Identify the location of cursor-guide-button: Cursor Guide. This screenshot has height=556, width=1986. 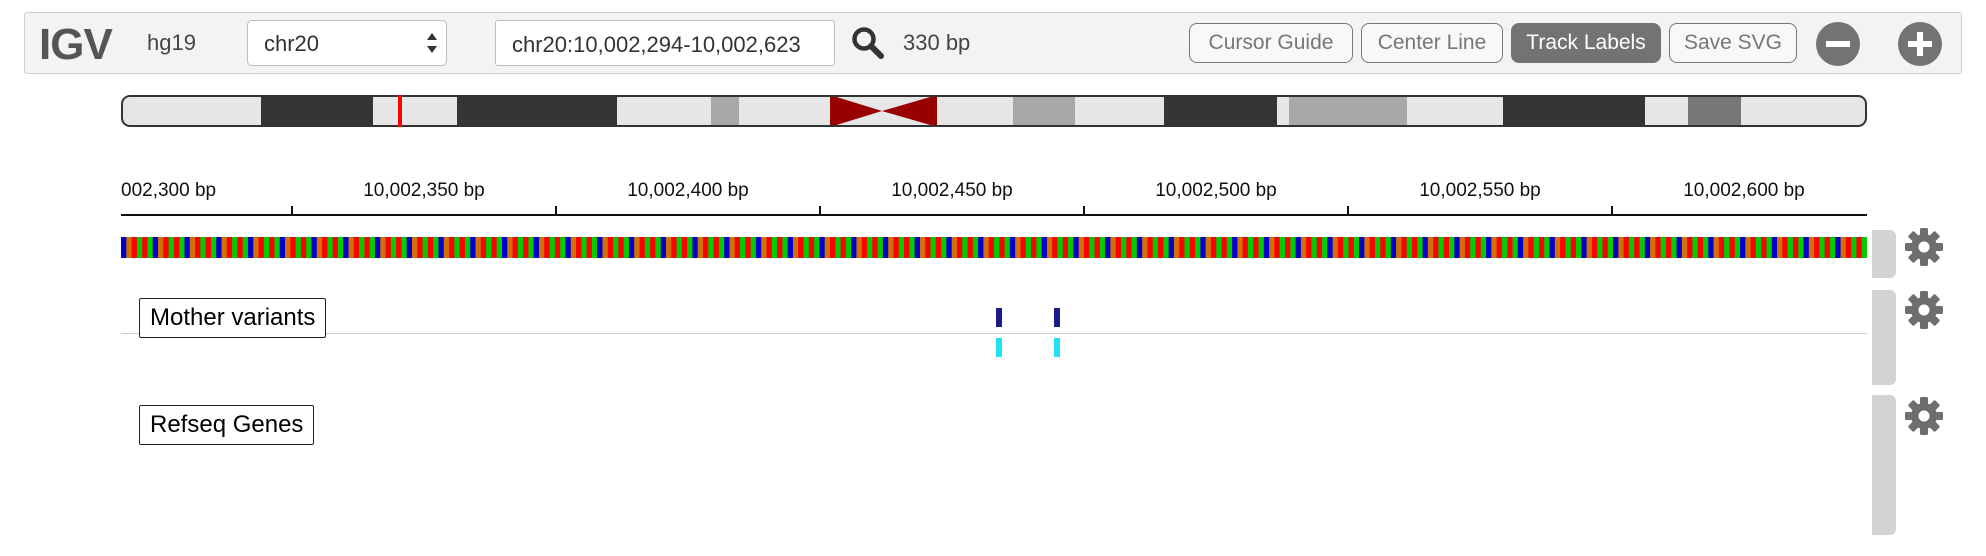
(1271, 43).